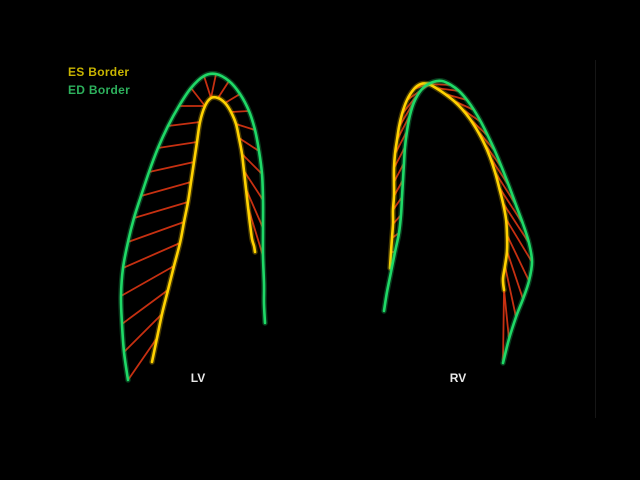  I want to click on legend-es-border-label: ES Border, so click(98, 72).